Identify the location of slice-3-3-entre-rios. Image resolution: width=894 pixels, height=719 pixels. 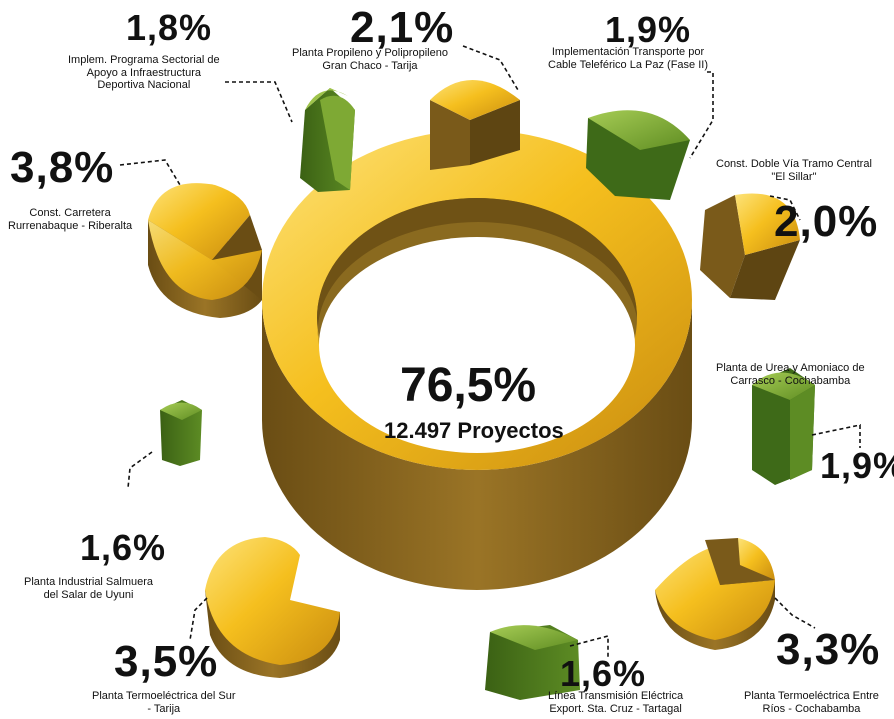
(715, 594).